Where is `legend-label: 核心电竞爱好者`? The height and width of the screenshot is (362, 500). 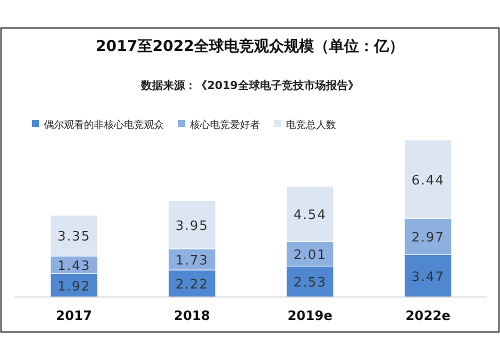 legend-label: 核心电竞爱好者 is located at coordinates (224, 125).